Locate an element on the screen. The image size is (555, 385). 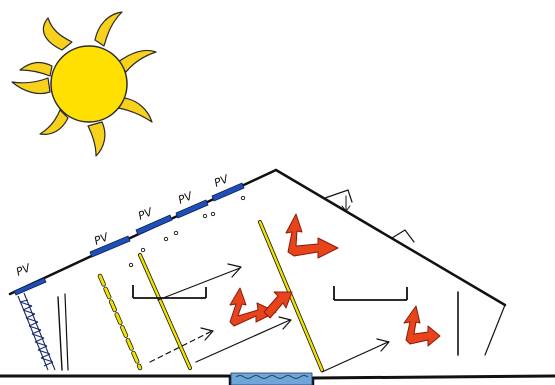
right-wall-inner is located at coordinates (495, 330).